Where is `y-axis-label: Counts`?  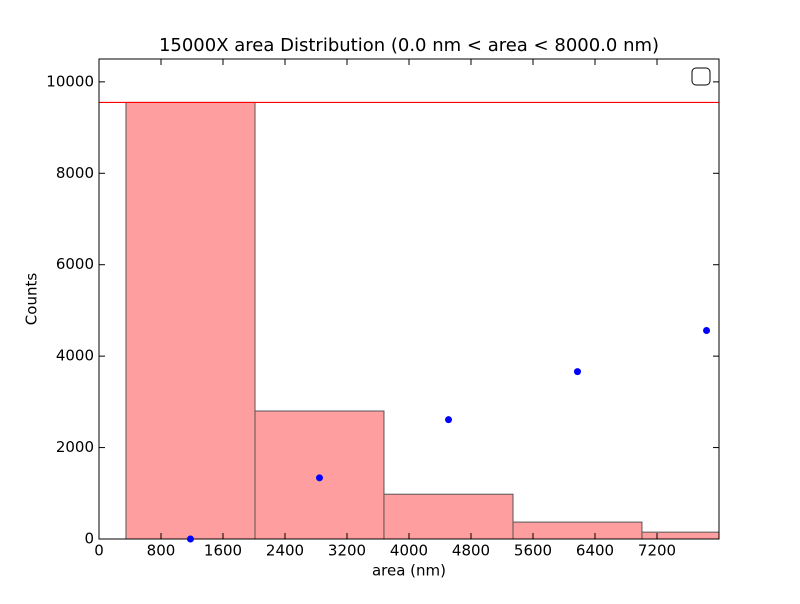
y-axis-label: Counts is located at coordinates (32, 299).